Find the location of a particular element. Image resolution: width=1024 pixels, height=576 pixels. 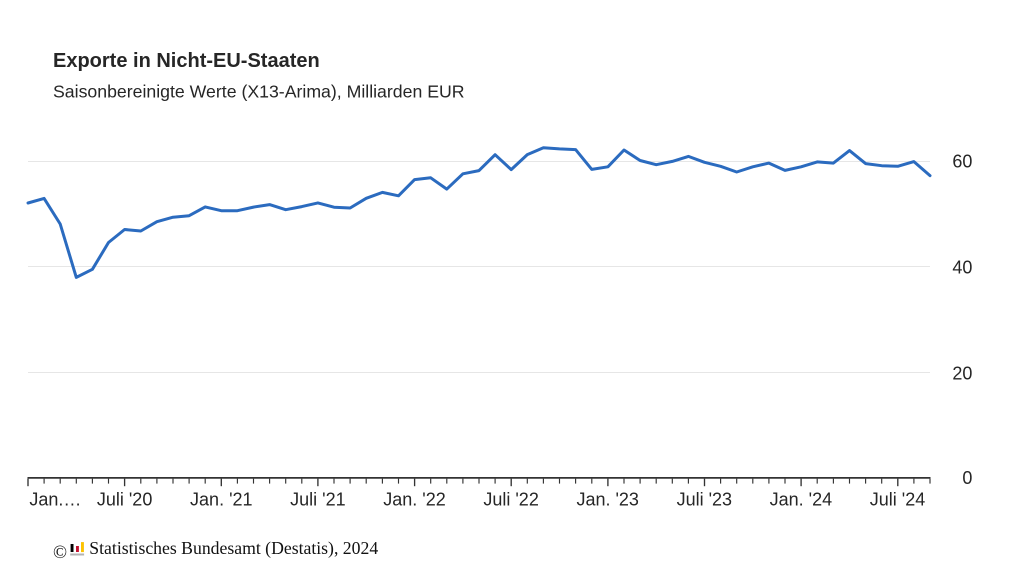

svg-text:Statistisches Bundesamt (Desta: Statistisches Bundesamt (Destatis), 2024 is located at coordinates (233, 548).